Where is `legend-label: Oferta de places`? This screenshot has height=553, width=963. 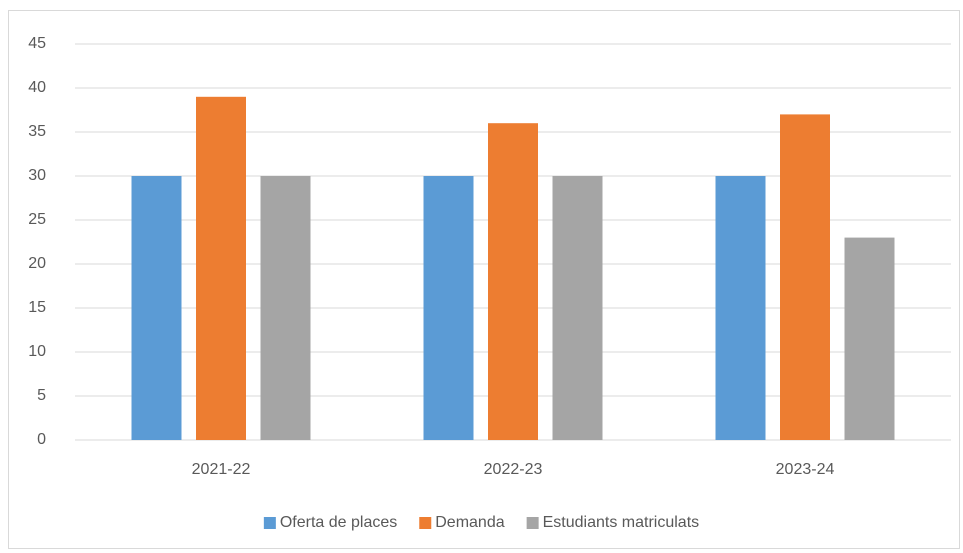 legend-label: Oferta de places is located at coordinates (338, 522).